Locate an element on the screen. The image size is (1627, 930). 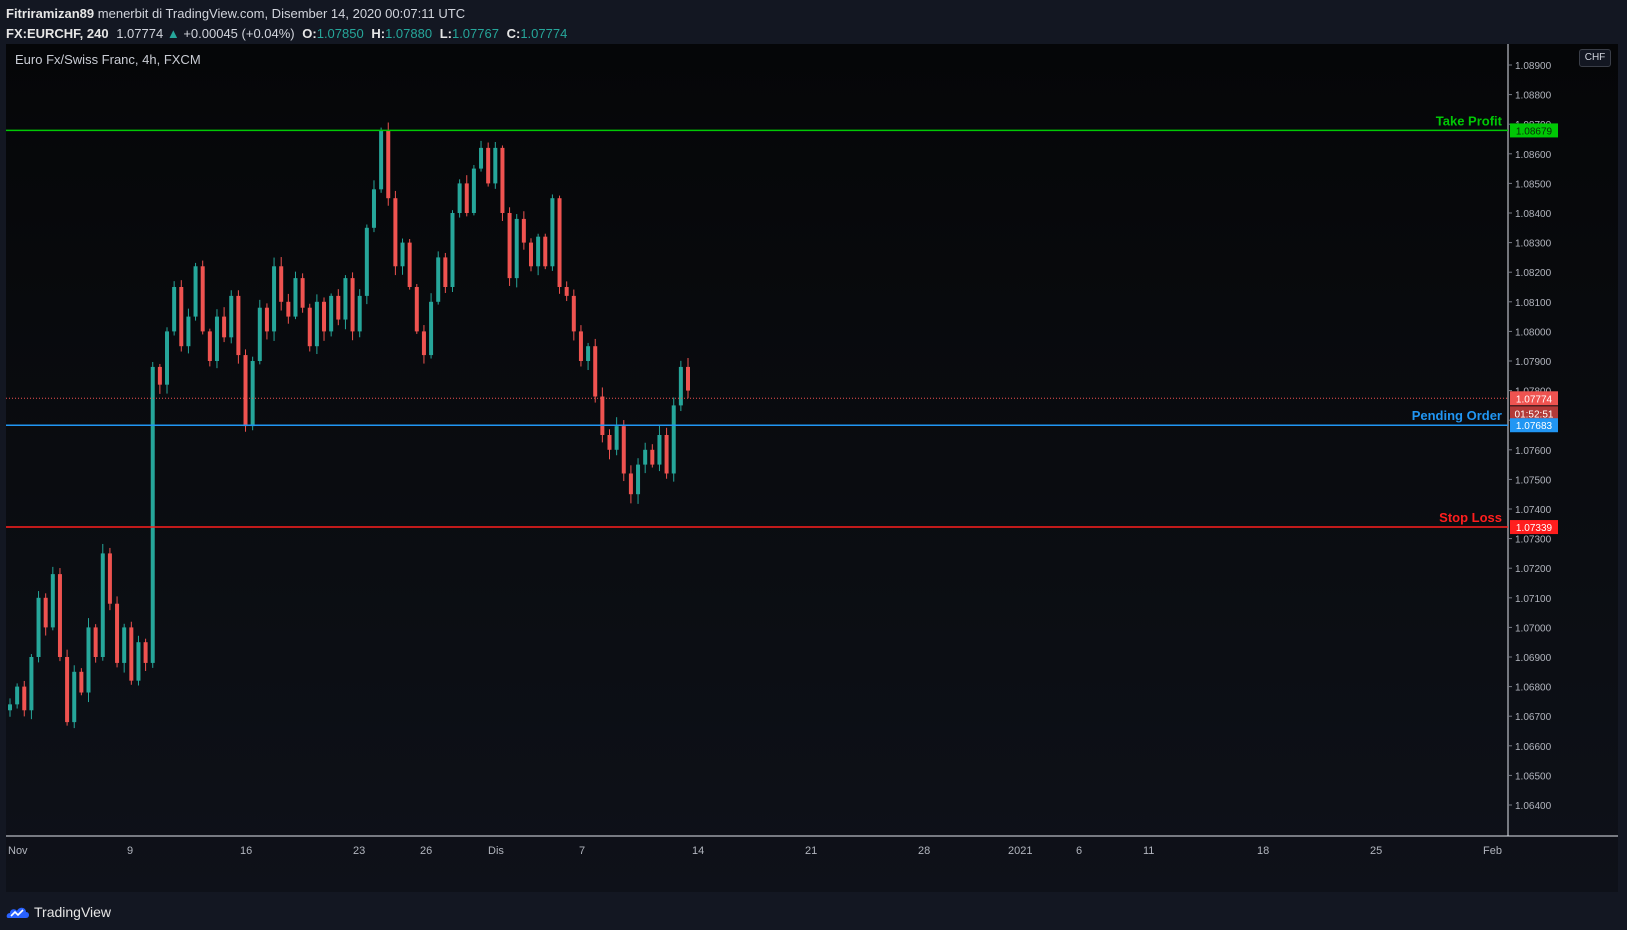
symbol-label: FX:EURCHF, 240 is located at coordinates (57, 33).